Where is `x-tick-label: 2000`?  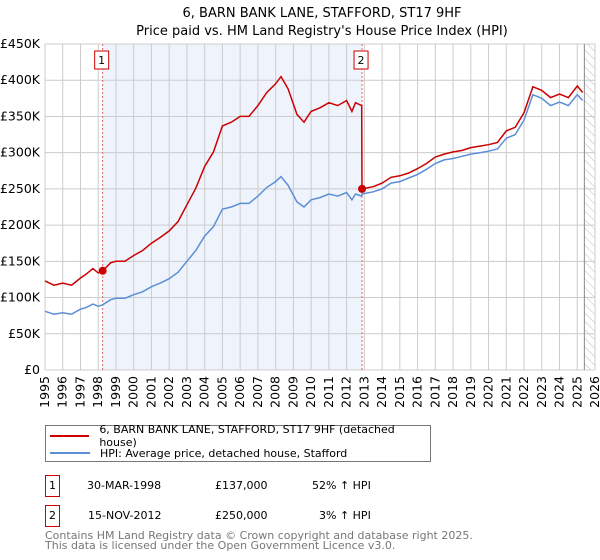 x-tick-label: 2000 is located at coordinates (133, 392).